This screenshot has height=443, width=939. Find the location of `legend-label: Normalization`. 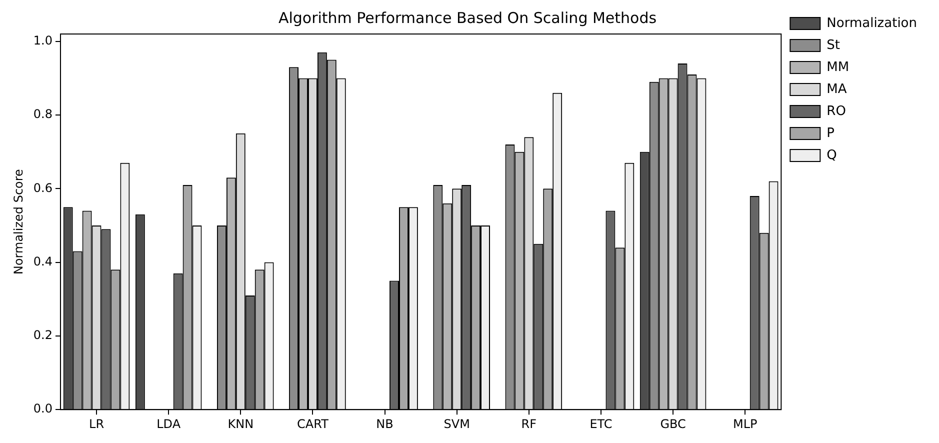

legend-label: Normalization is located at coordinates (872, 23).